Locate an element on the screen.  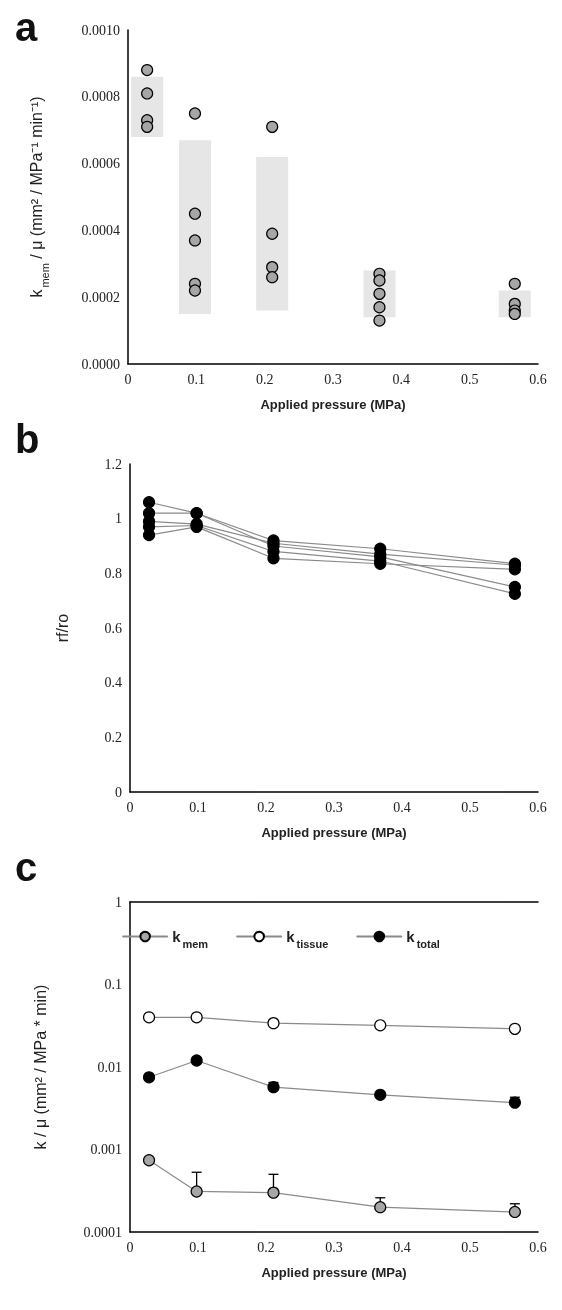
chart-title: a is located at coordinates (26, 27).